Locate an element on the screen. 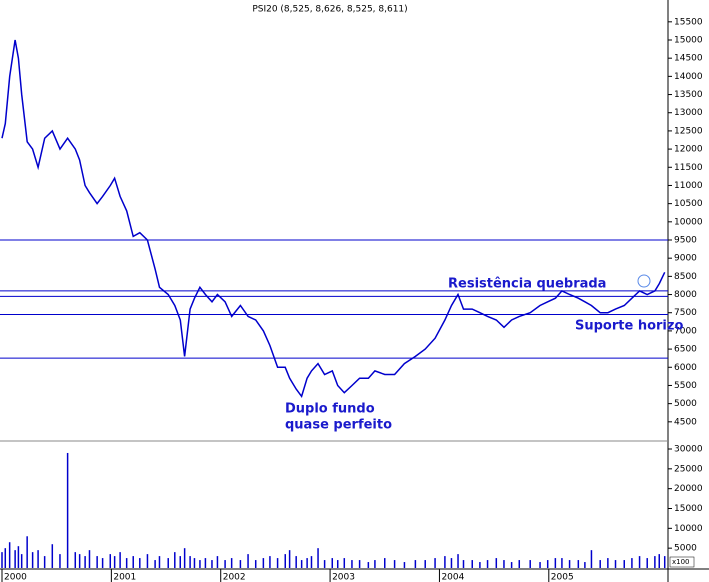  y-tick-label: 10500 is located at coordinates (688, 204).